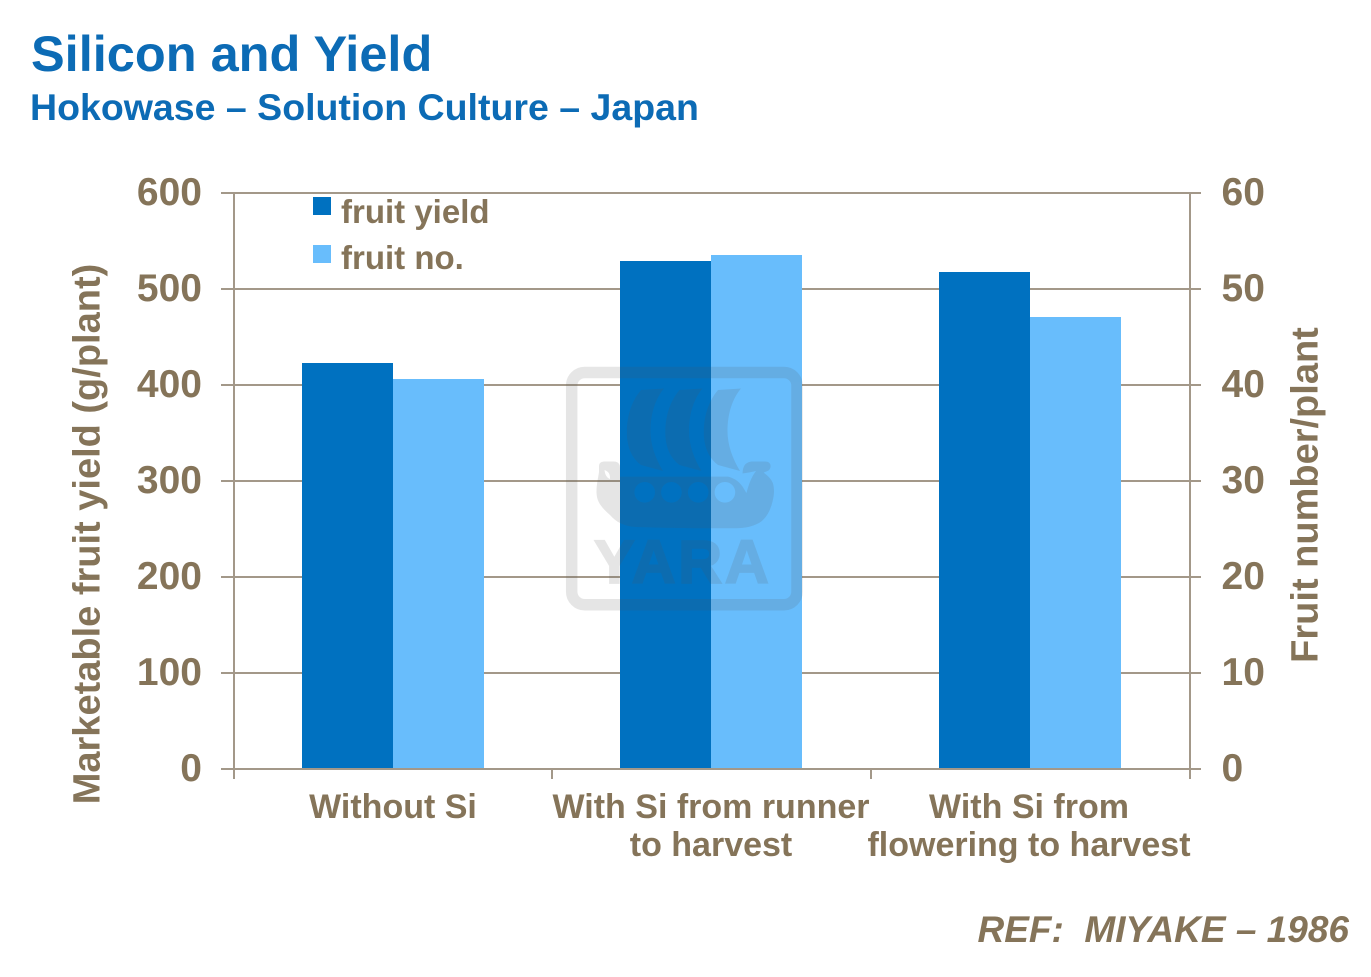 The width and height of the screenshot is (1371, 977). What do you see at coordinates (682, 562) in the screenshot?
I see `svg-text: YARA` at bounding box center [682, 562].